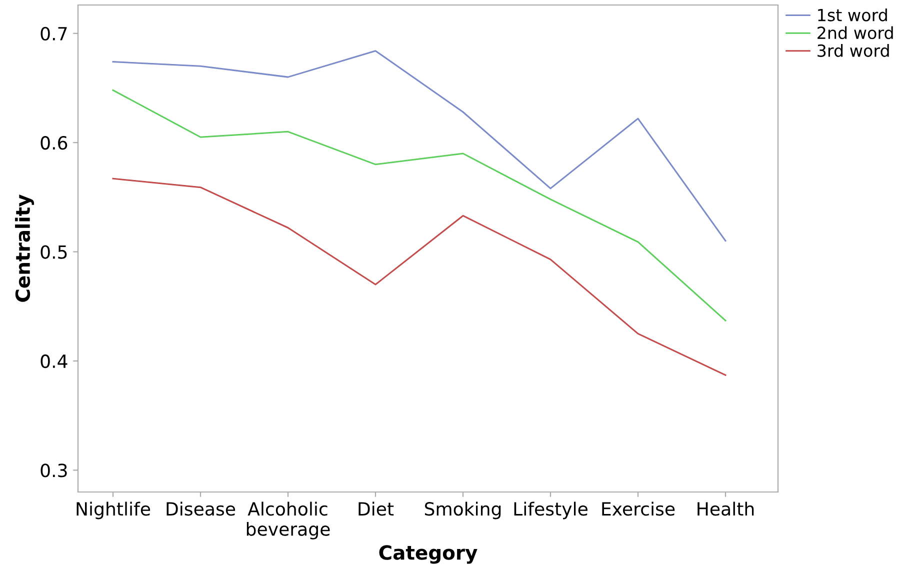 The height and width of the screenshot is (574, 912). Describe the element at coordinates (855, 33) in the screenshot. I see `legend-label: 2nd word` at that location.